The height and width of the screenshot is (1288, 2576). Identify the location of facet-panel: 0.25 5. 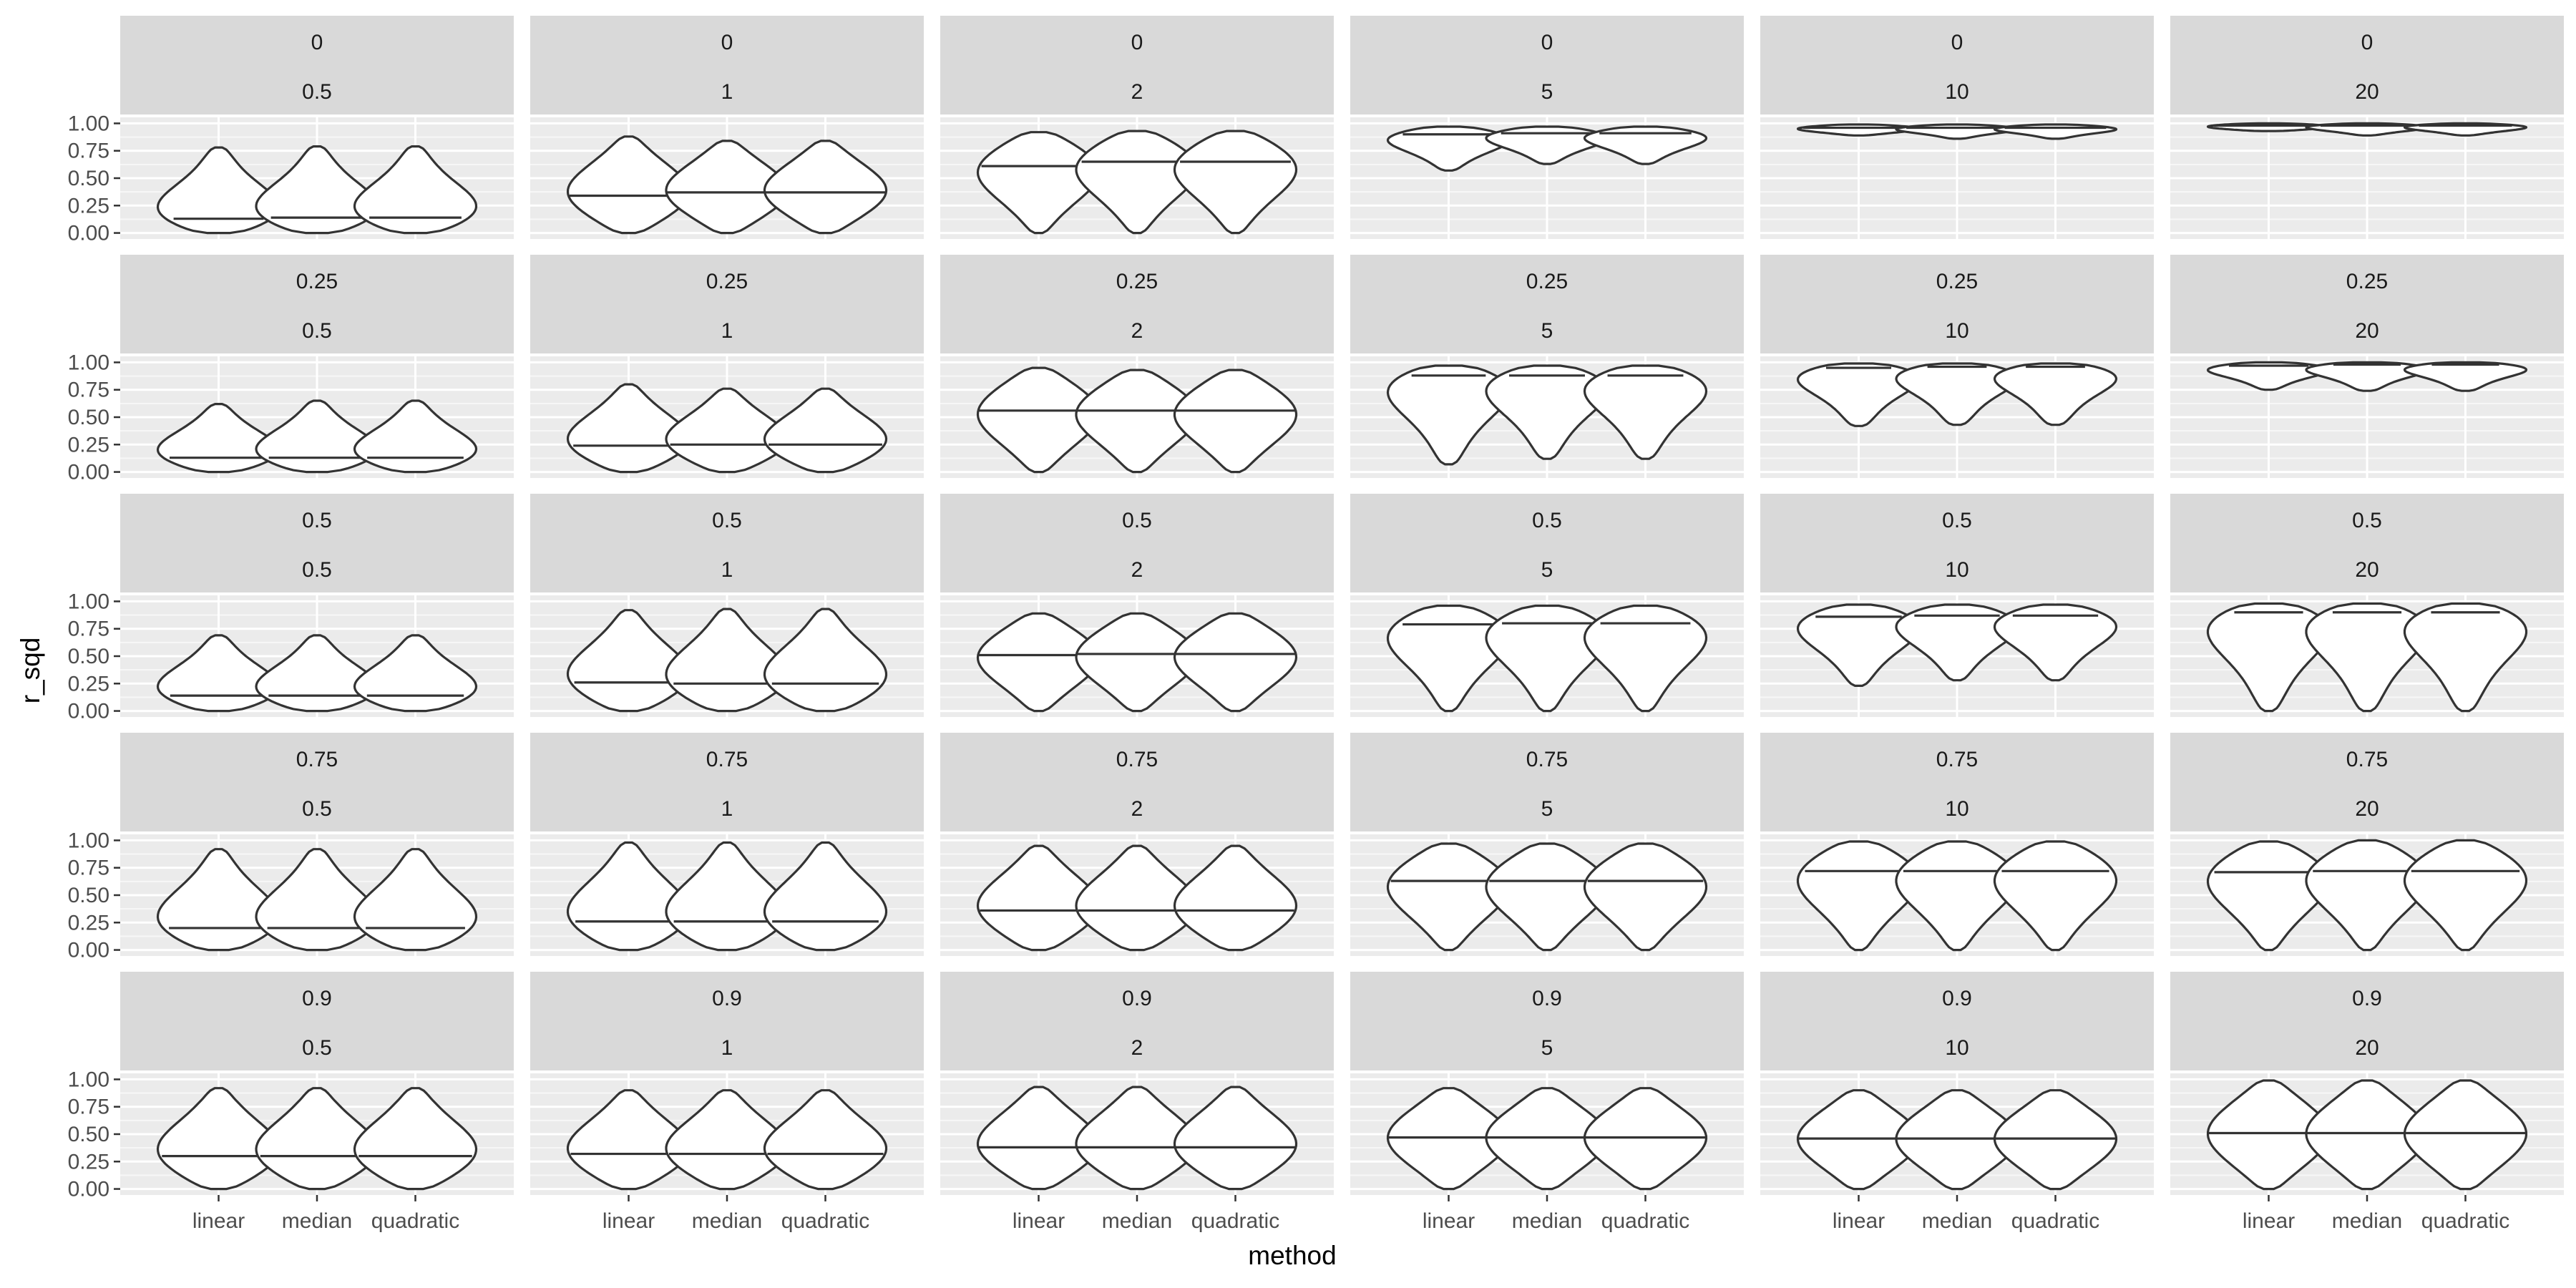
(1547, 366).